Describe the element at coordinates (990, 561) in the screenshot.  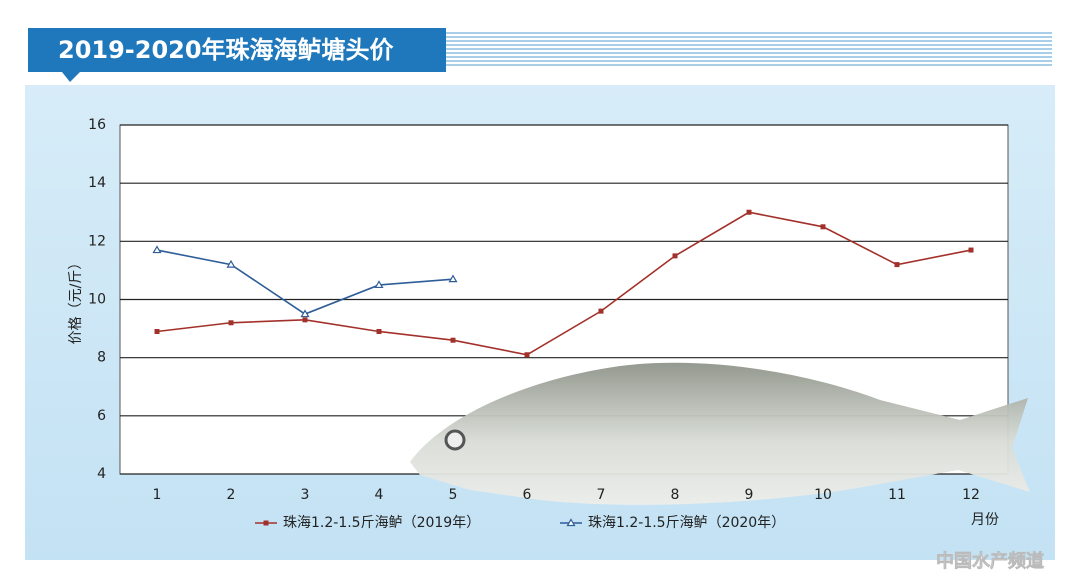
I see `watermark: 中国水产频道` at that location.